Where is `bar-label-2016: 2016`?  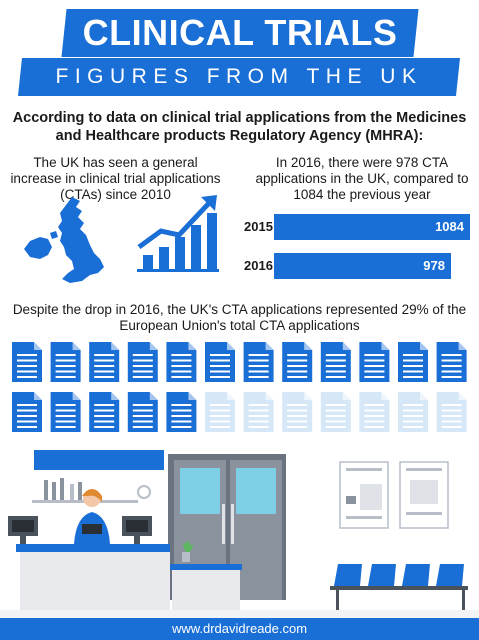
bar-label-2016: 2016 is located at coordinates (258, 265).